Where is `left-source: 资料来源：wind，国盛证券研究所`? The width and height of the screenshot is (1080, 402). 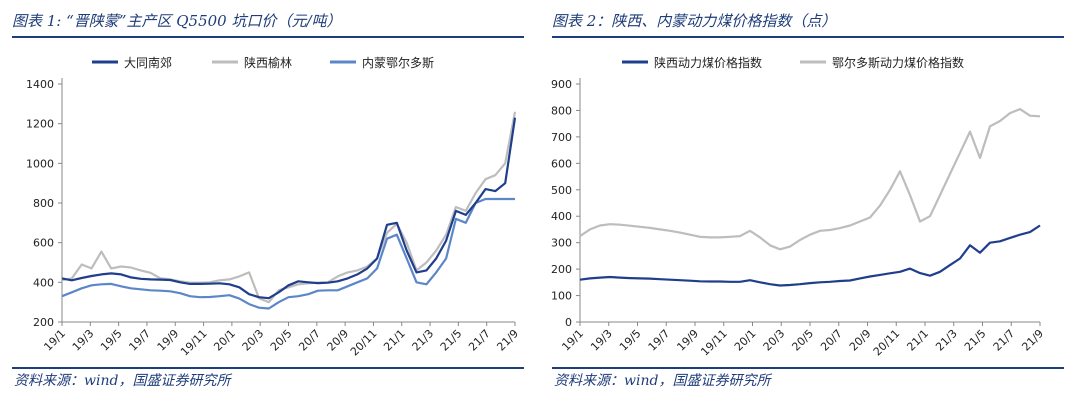 left-source: 资料来源：wind，国盛证券研究所 is located at coordinates (122, 381).